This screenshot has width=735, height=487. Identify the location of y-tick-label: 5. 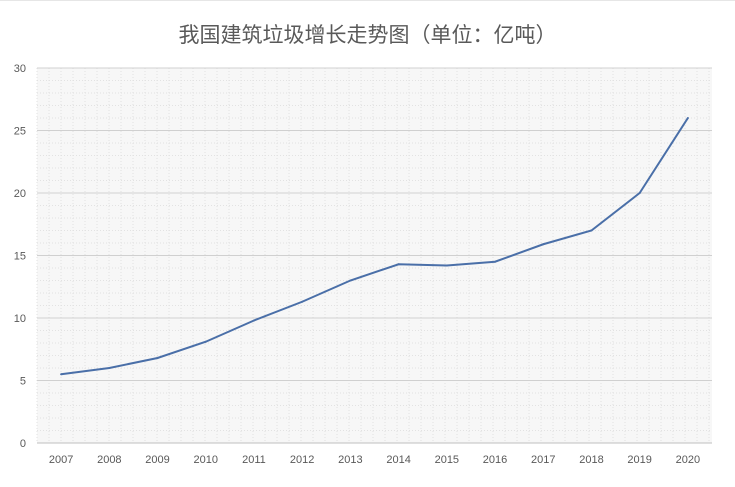
(23, 382).